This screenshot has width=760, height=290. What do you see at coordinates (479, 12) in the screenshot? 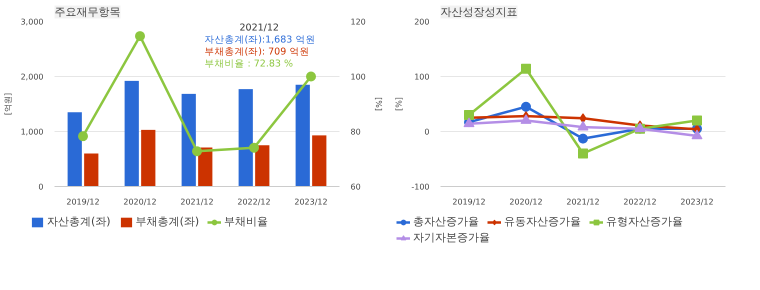
I see `chart-title: 자산성장성지표` at bounding box center [479, 12].